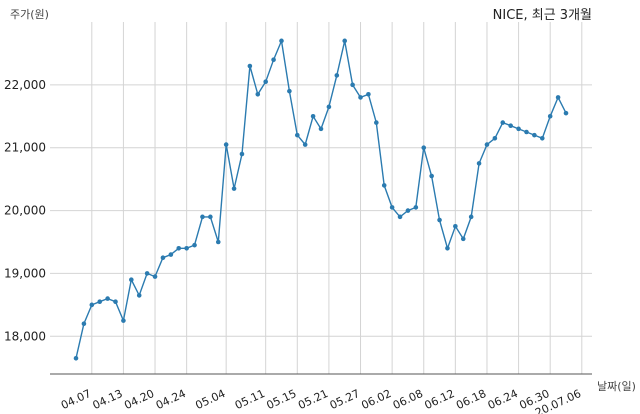 The width and height of the screenshot is (640, 414). Describe the element at coordinates (503, 399) in the screenshot. I see `x-tick-label: 06.24` at that location.